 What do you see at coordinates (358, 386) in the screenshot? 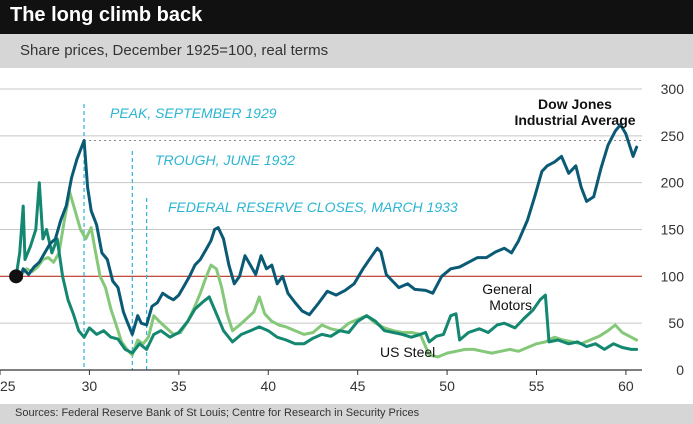
I see `x-tick-label: 45` at bounding box center [358, 386].